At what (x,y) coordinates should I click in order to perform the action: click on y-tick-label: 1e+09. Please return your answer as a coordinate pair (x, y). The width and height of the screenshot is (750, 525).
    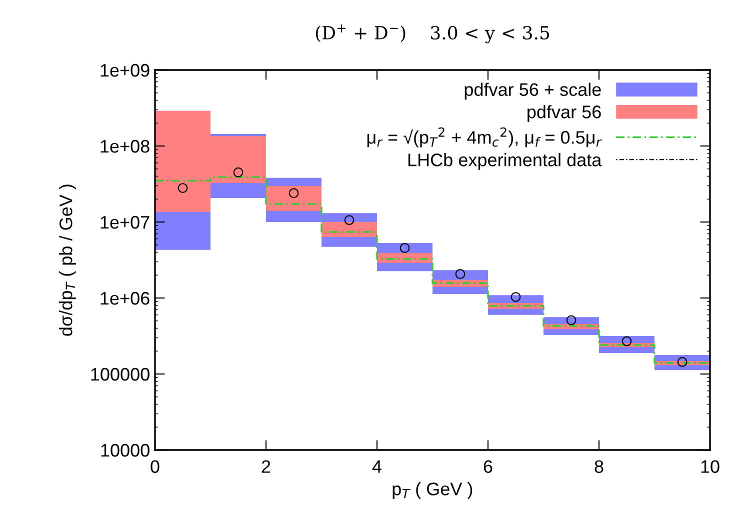
    Looking at the image, I should click on (125, 70).